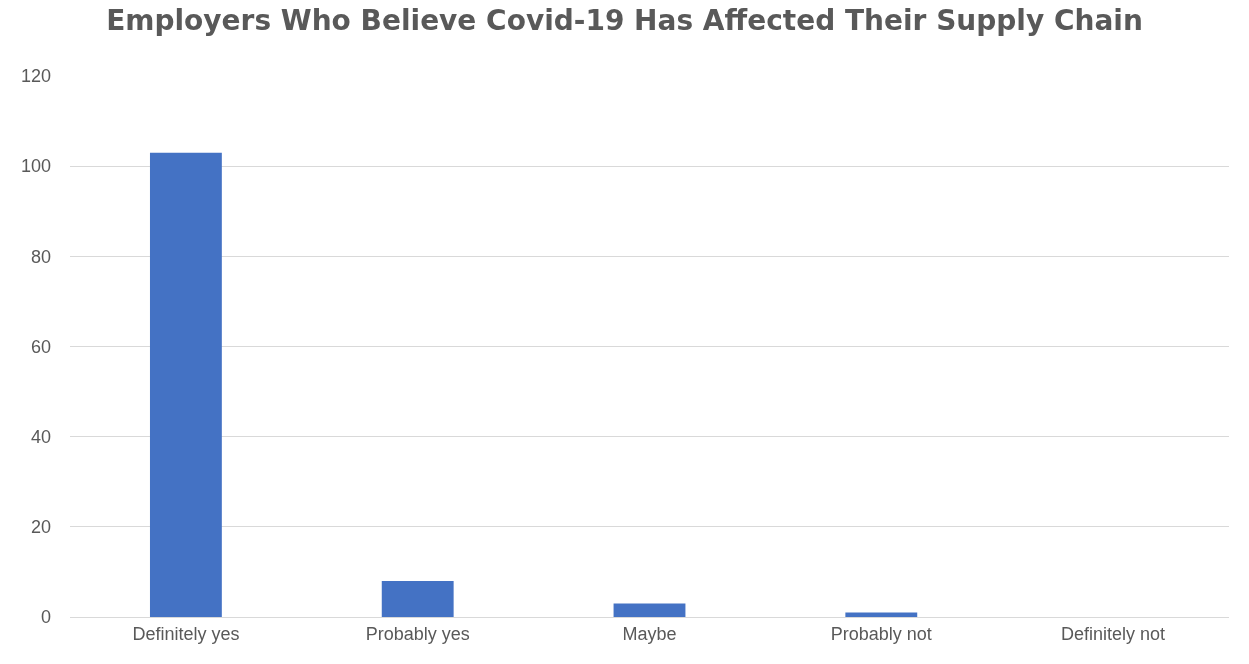 The image size is (1249, 664). I want to click on x-tick-label: Maybe, so click(649, 633).